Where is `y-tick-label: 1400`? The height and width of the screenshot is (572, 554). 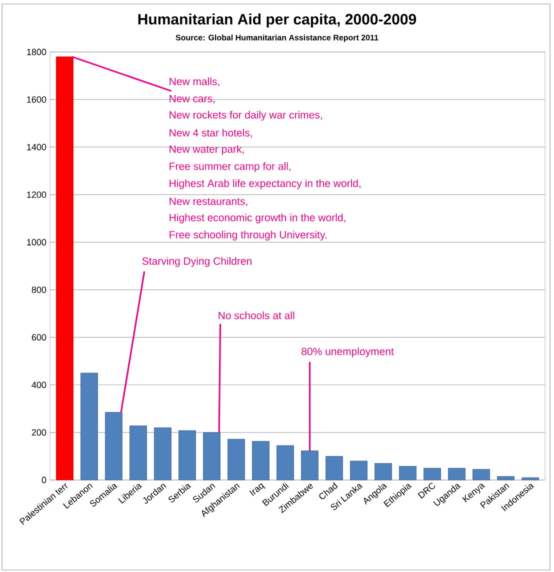 y-tick-label: 1400 is located at coordinates (36, 147).